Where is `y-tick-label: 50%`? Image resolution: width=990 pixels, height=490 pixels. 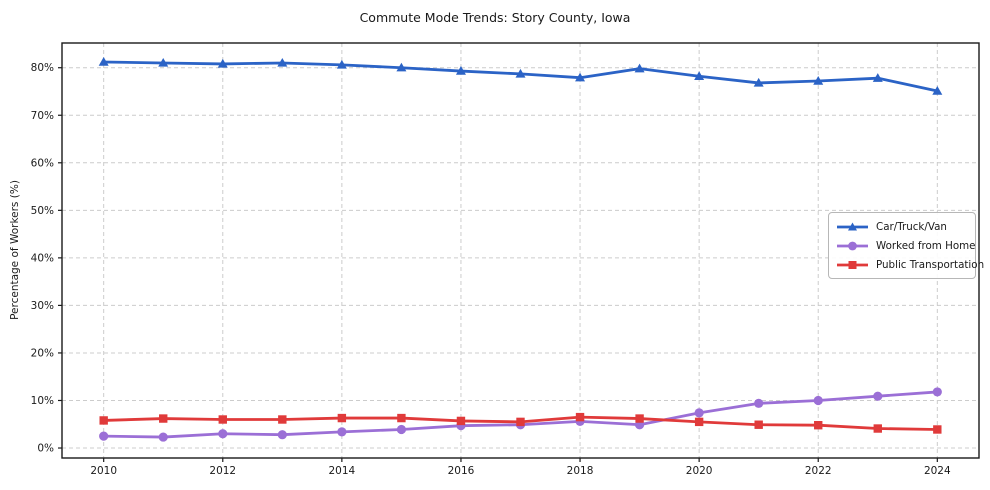 y-tick-label: 50% is located at coordinates (42, 211).